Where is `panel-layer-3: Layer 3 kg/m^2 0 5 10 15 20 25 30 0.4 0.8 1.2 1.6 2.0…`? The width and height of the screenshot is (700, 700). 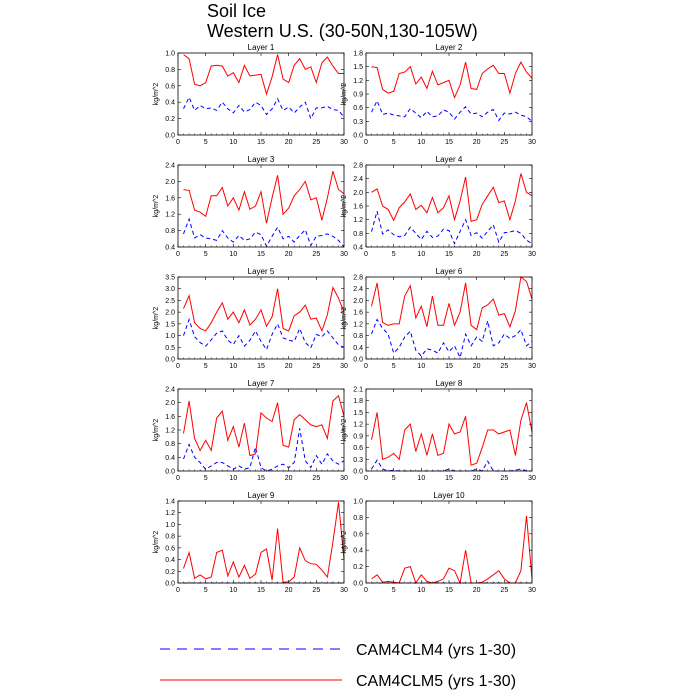
panel-layer-3: Layer 3 kg/m^2 0 5 10 15 20 25 30 0.4 0.8 1.2 1.6 2.0… is located at coordinates (250, 206).